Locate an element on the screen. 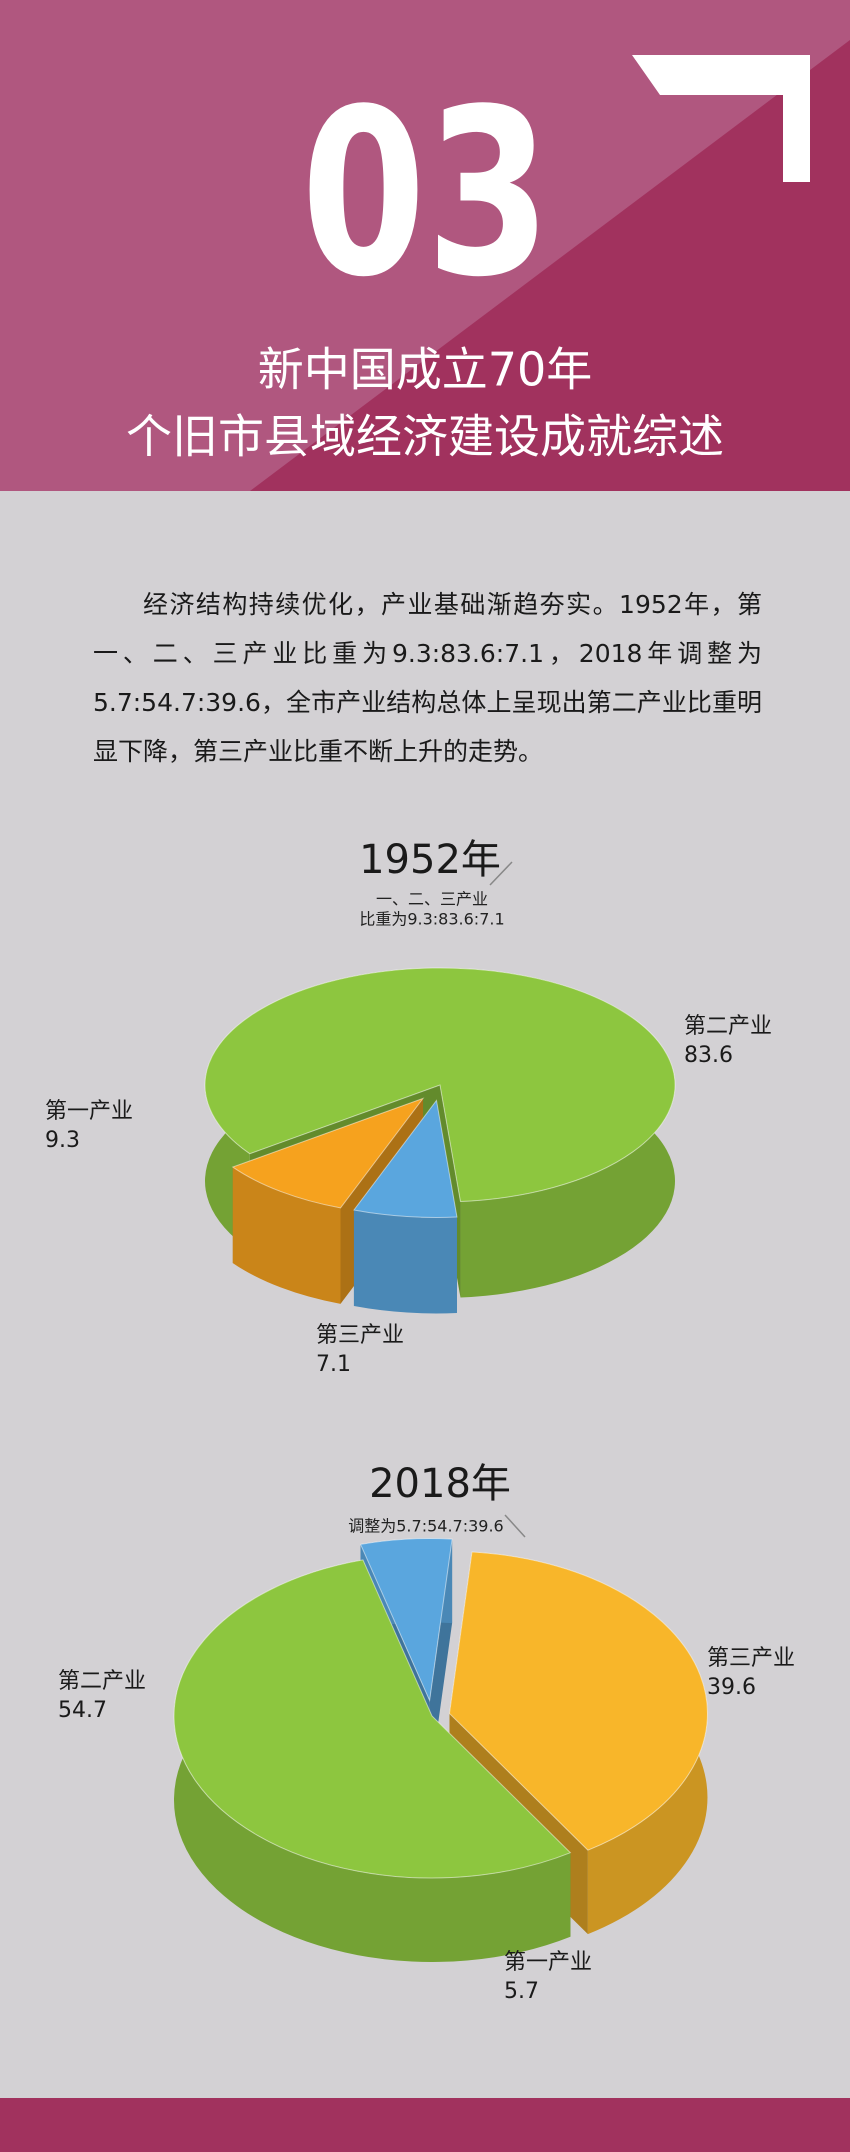 This screenshot has width=850, height=2152. header-title: 个旧市县域经济建设成就综述 is located at coordinates (425, 437).